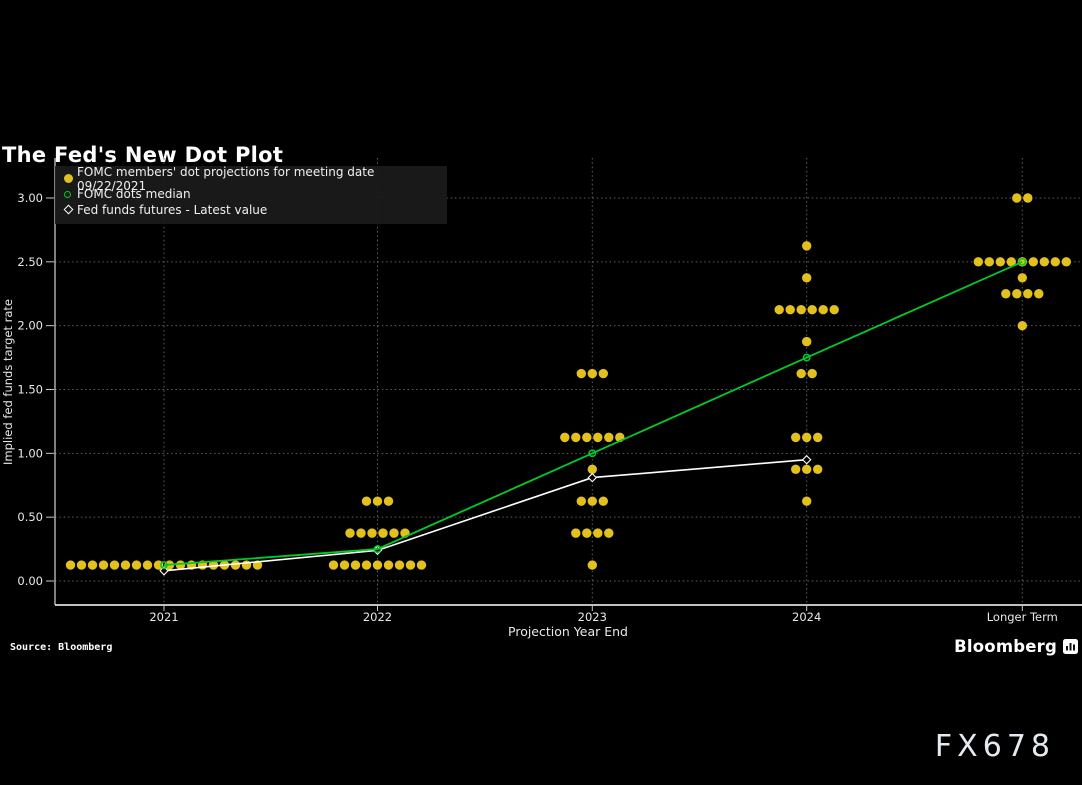 The width and height of the screenshot is (1082, 785). I want to click on futures-line, so click(485, 515).